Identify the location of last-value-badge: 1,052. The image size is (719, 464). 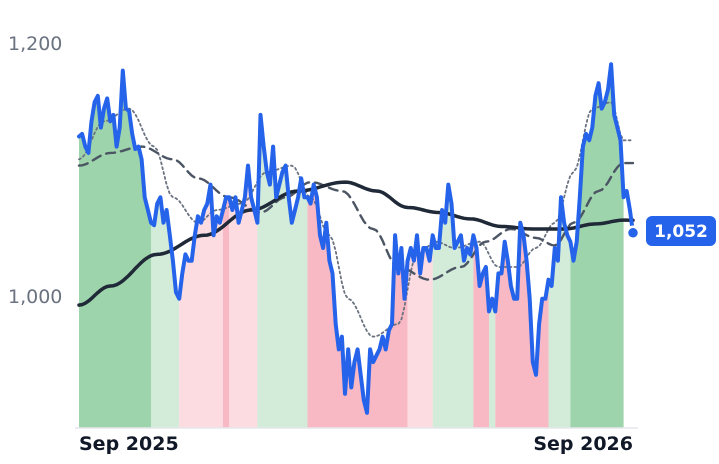
(670, 231).